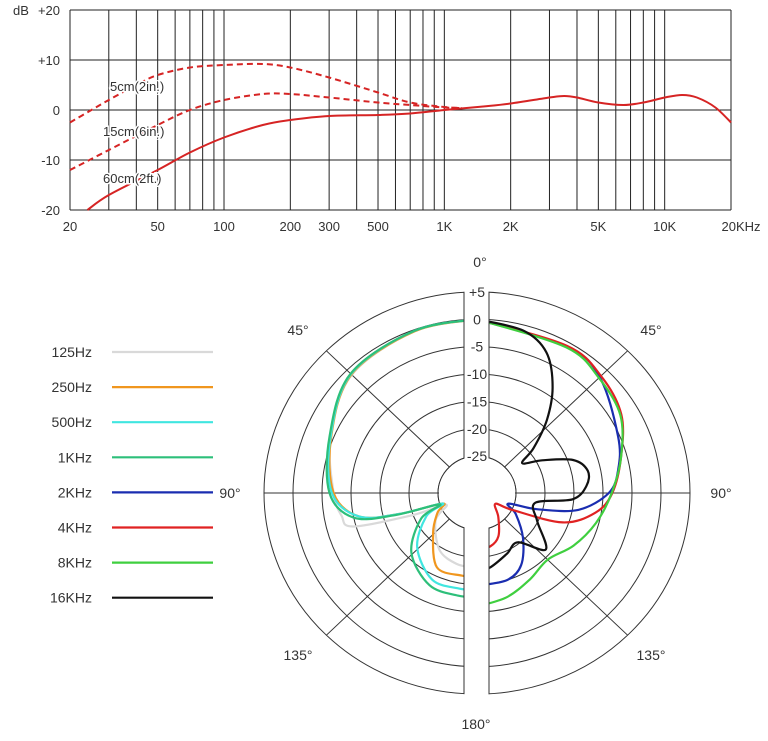 The image size is (768, 741). I want to click on r-tick-label: -15, so click(477, 401).